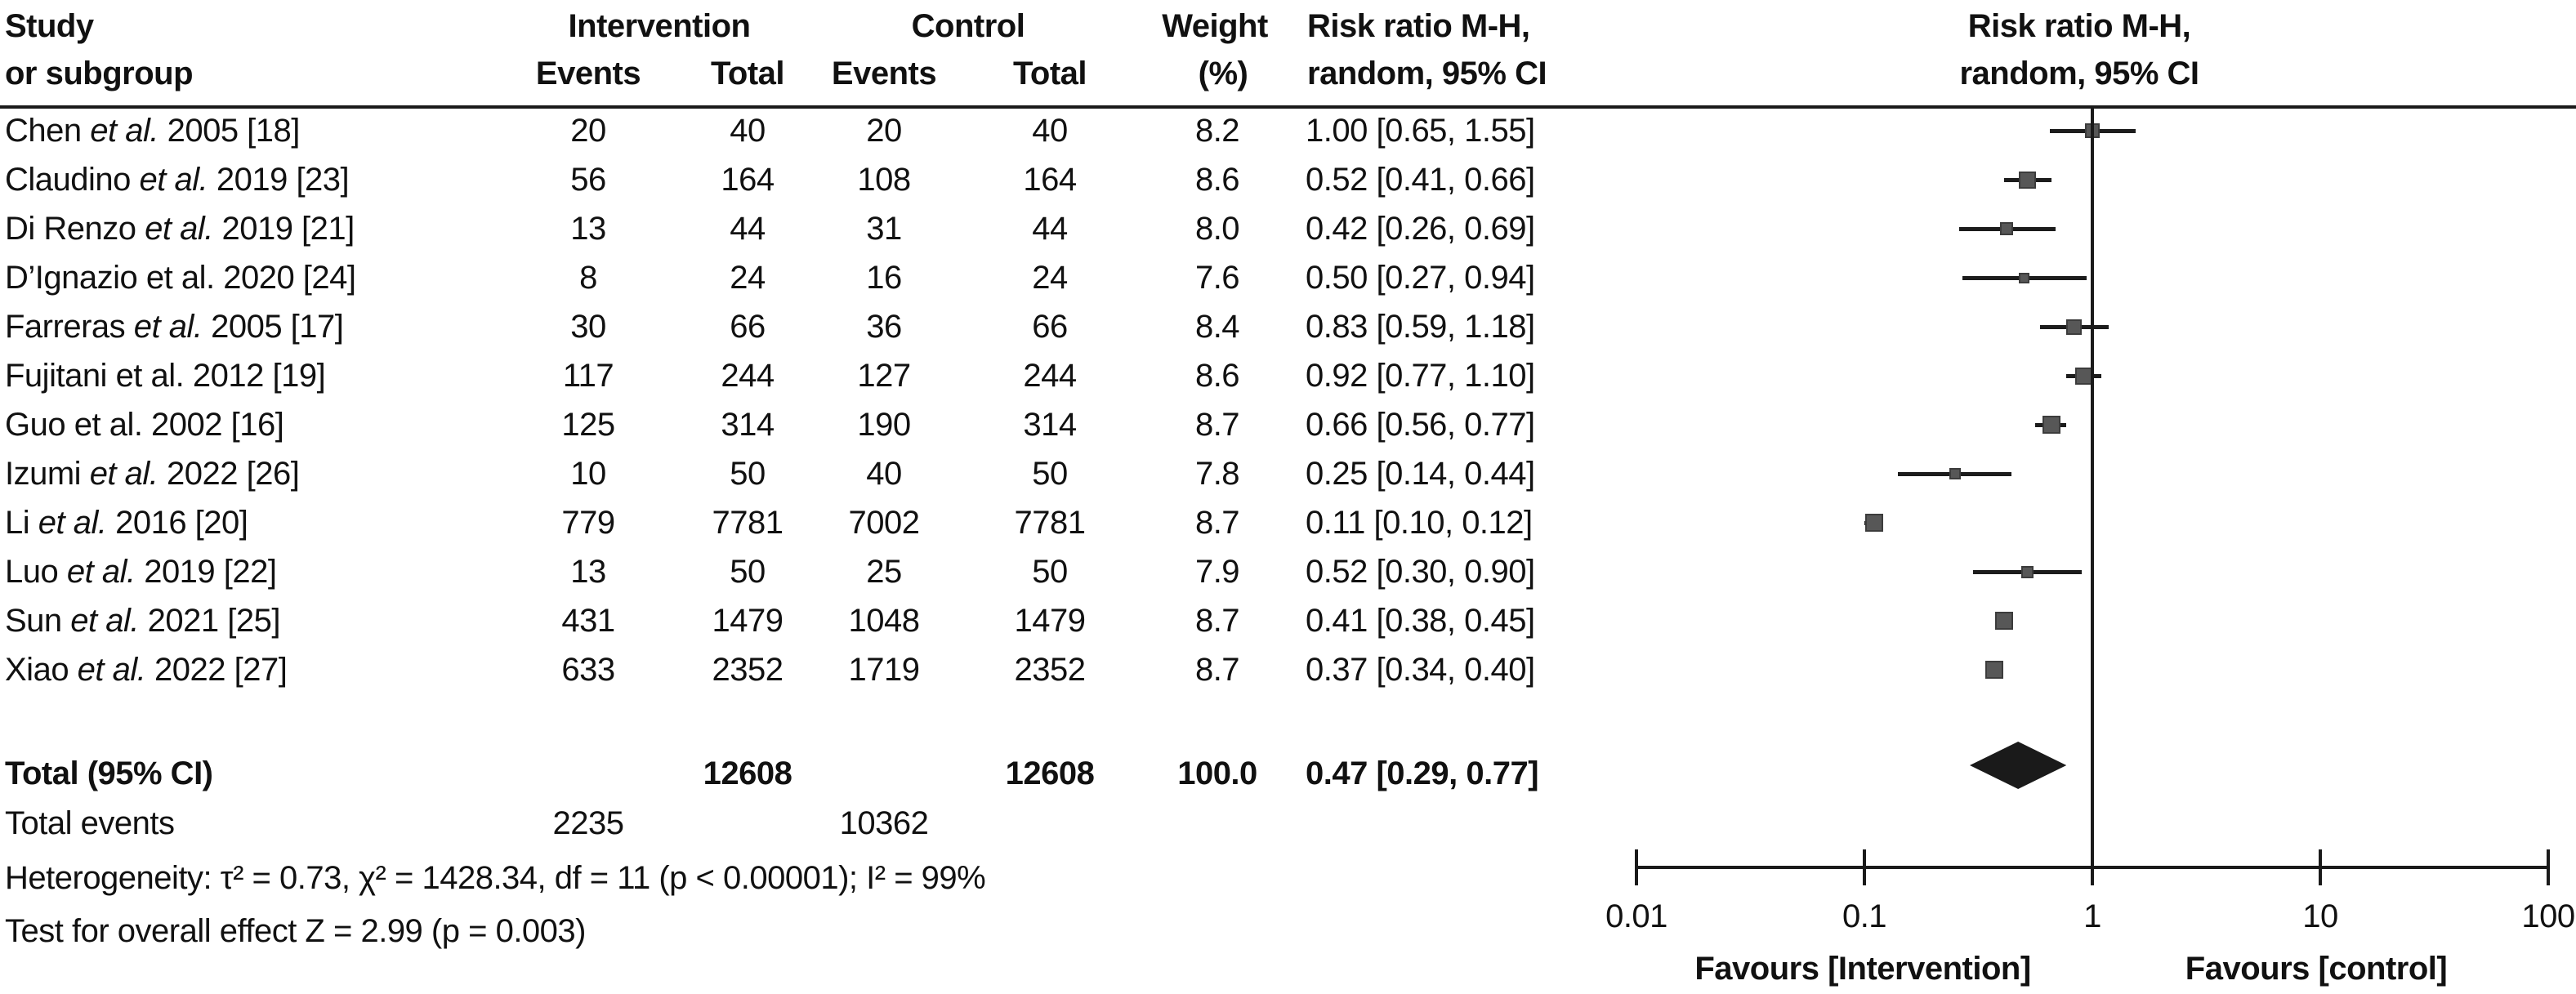 This screenshot has width=2576, height=994. What do you see at coordinates (1217, 278) in the screenshot?
I see `cell-weight: 7.6` at bounding box center [1217, 278].